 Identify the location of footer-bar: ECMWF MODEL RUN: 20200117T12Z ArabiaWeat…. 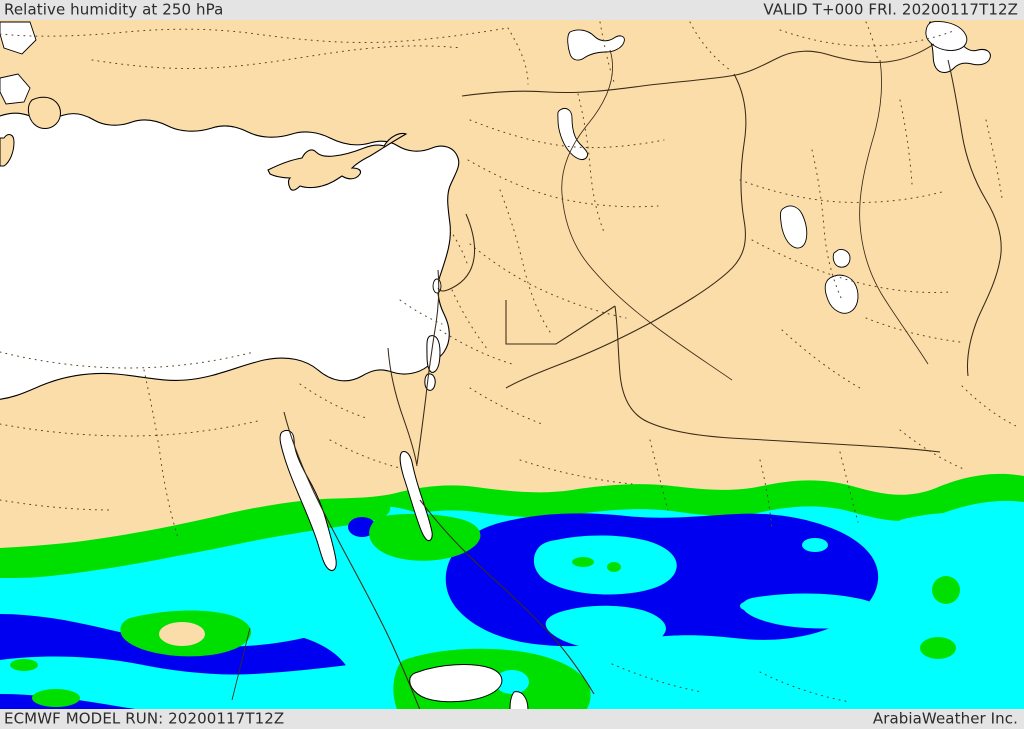
(512, 719).